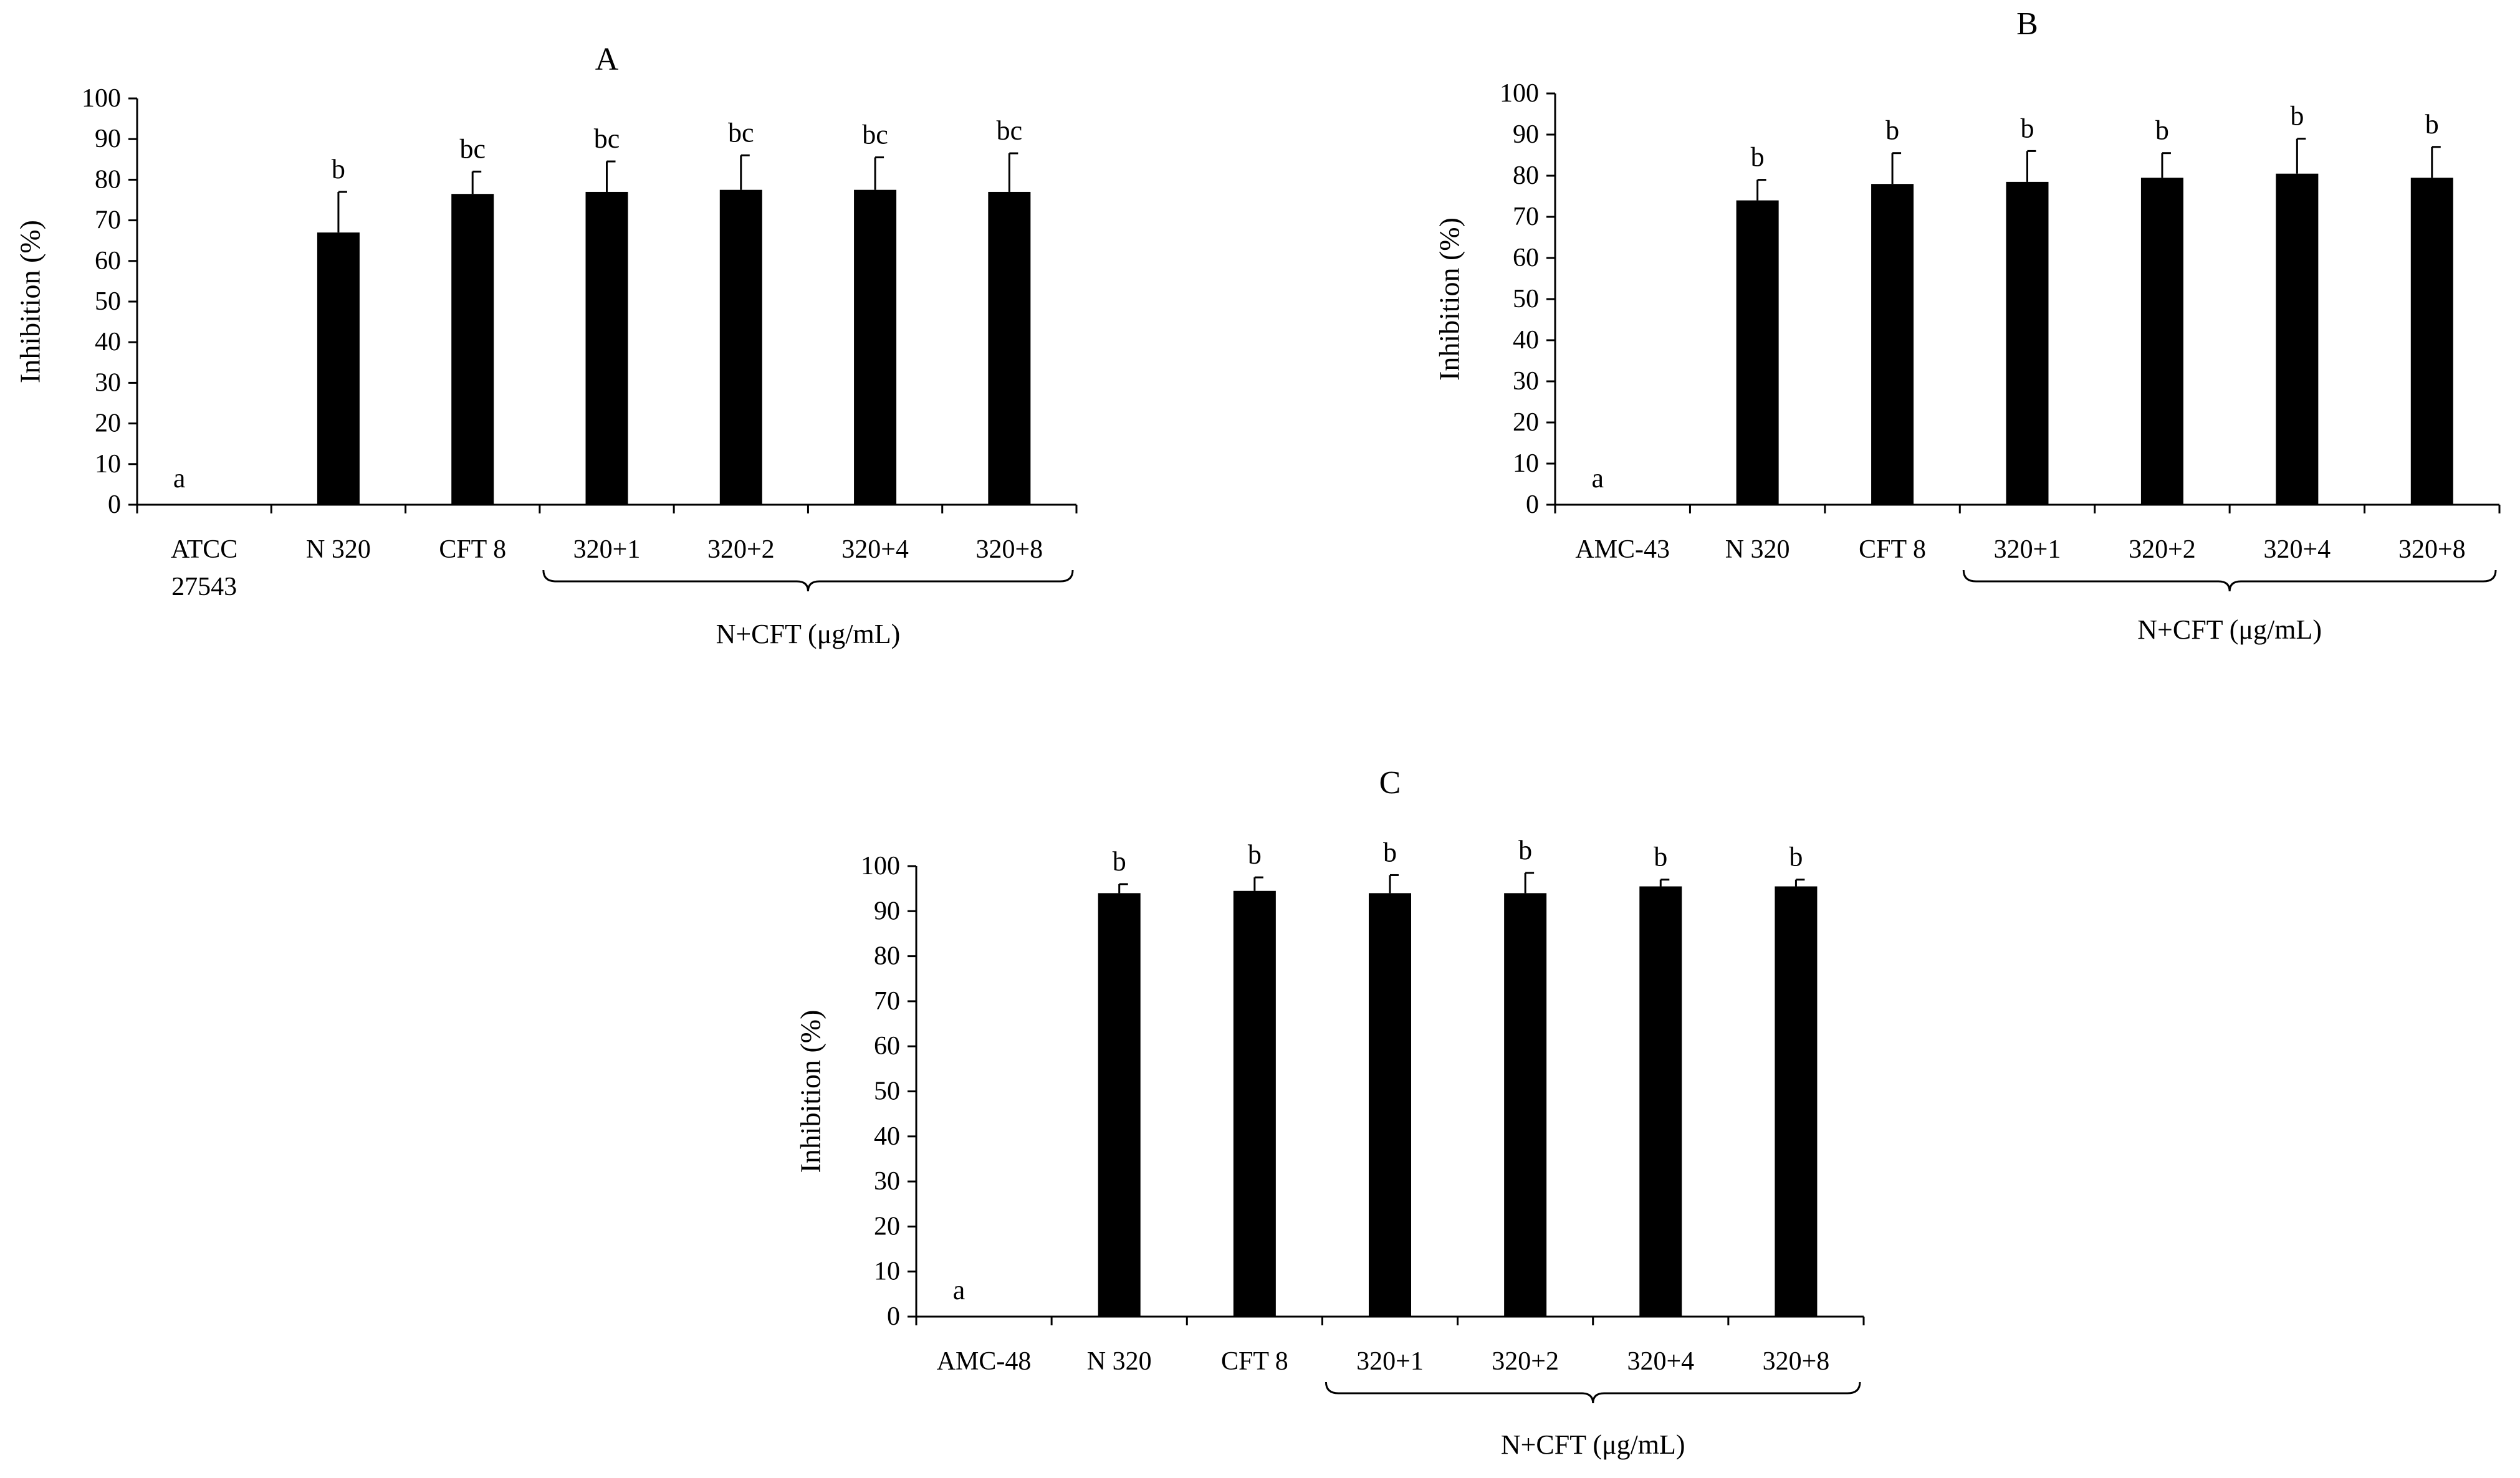  What do you see at coordinates (2027, 24) in the screenshot?
I see `chart-title: B` at bounding box center [2027, 24].